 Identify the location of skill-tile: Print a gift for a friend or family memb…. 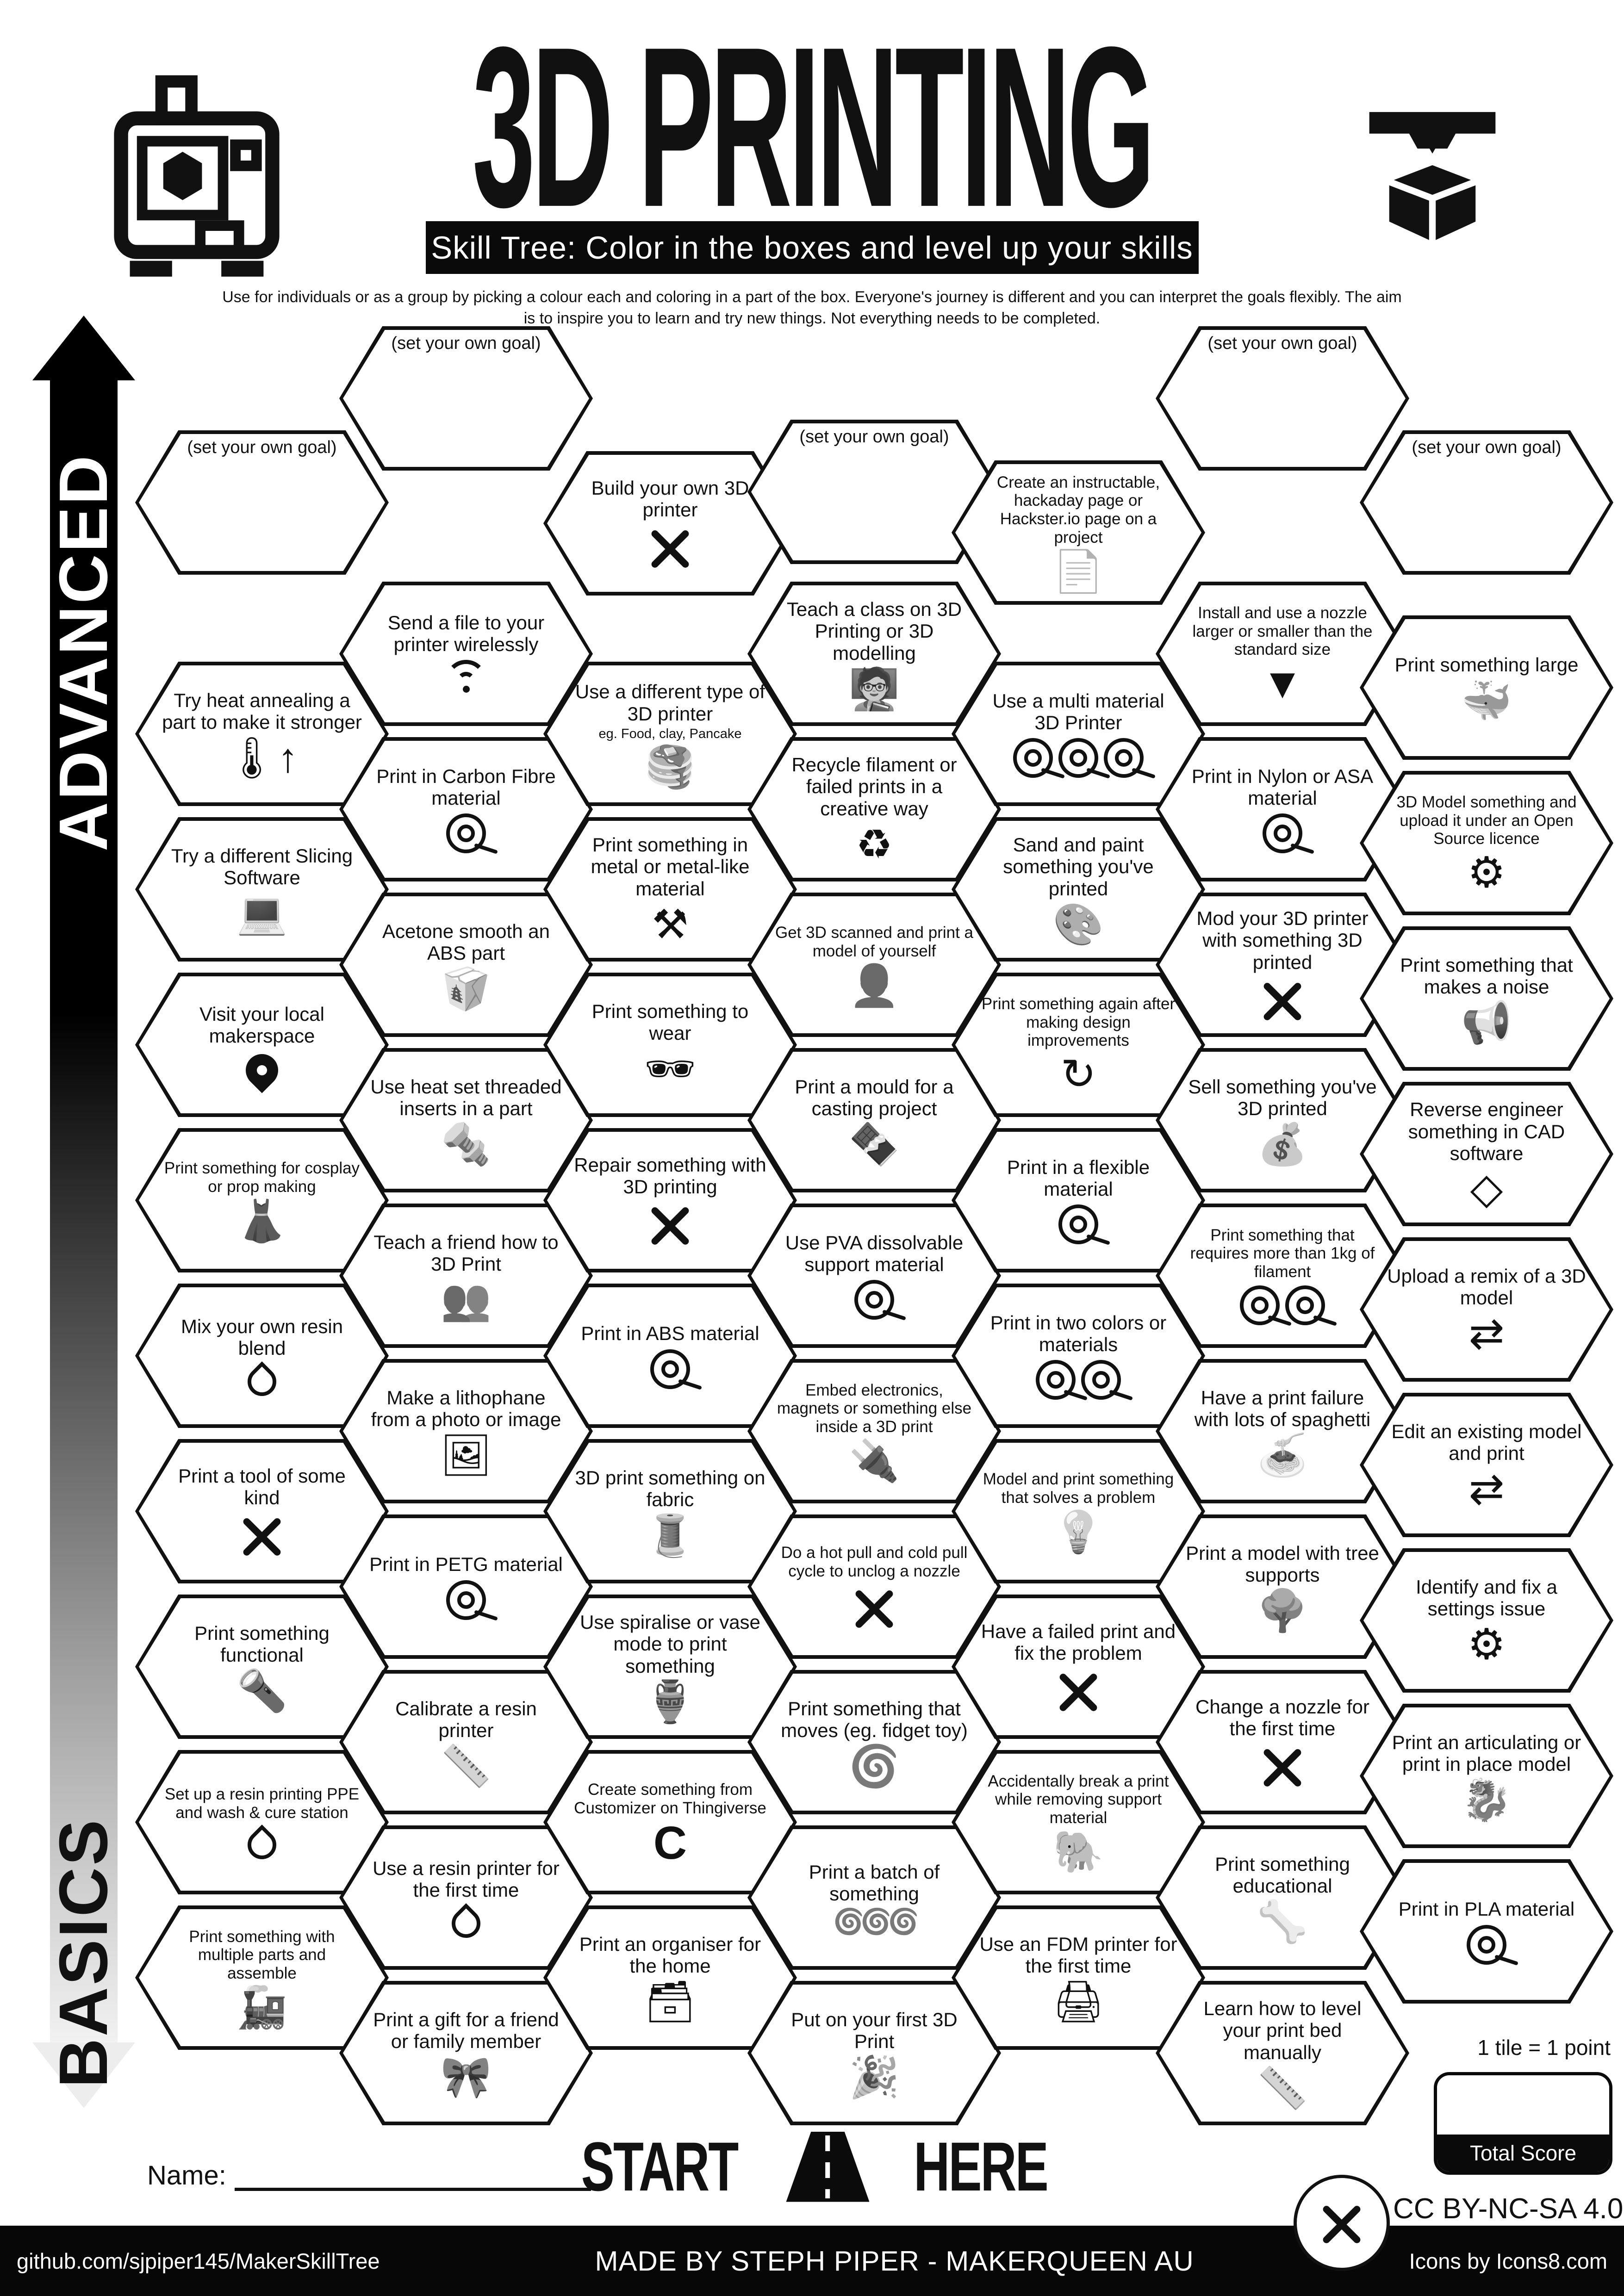
(466, 2053).